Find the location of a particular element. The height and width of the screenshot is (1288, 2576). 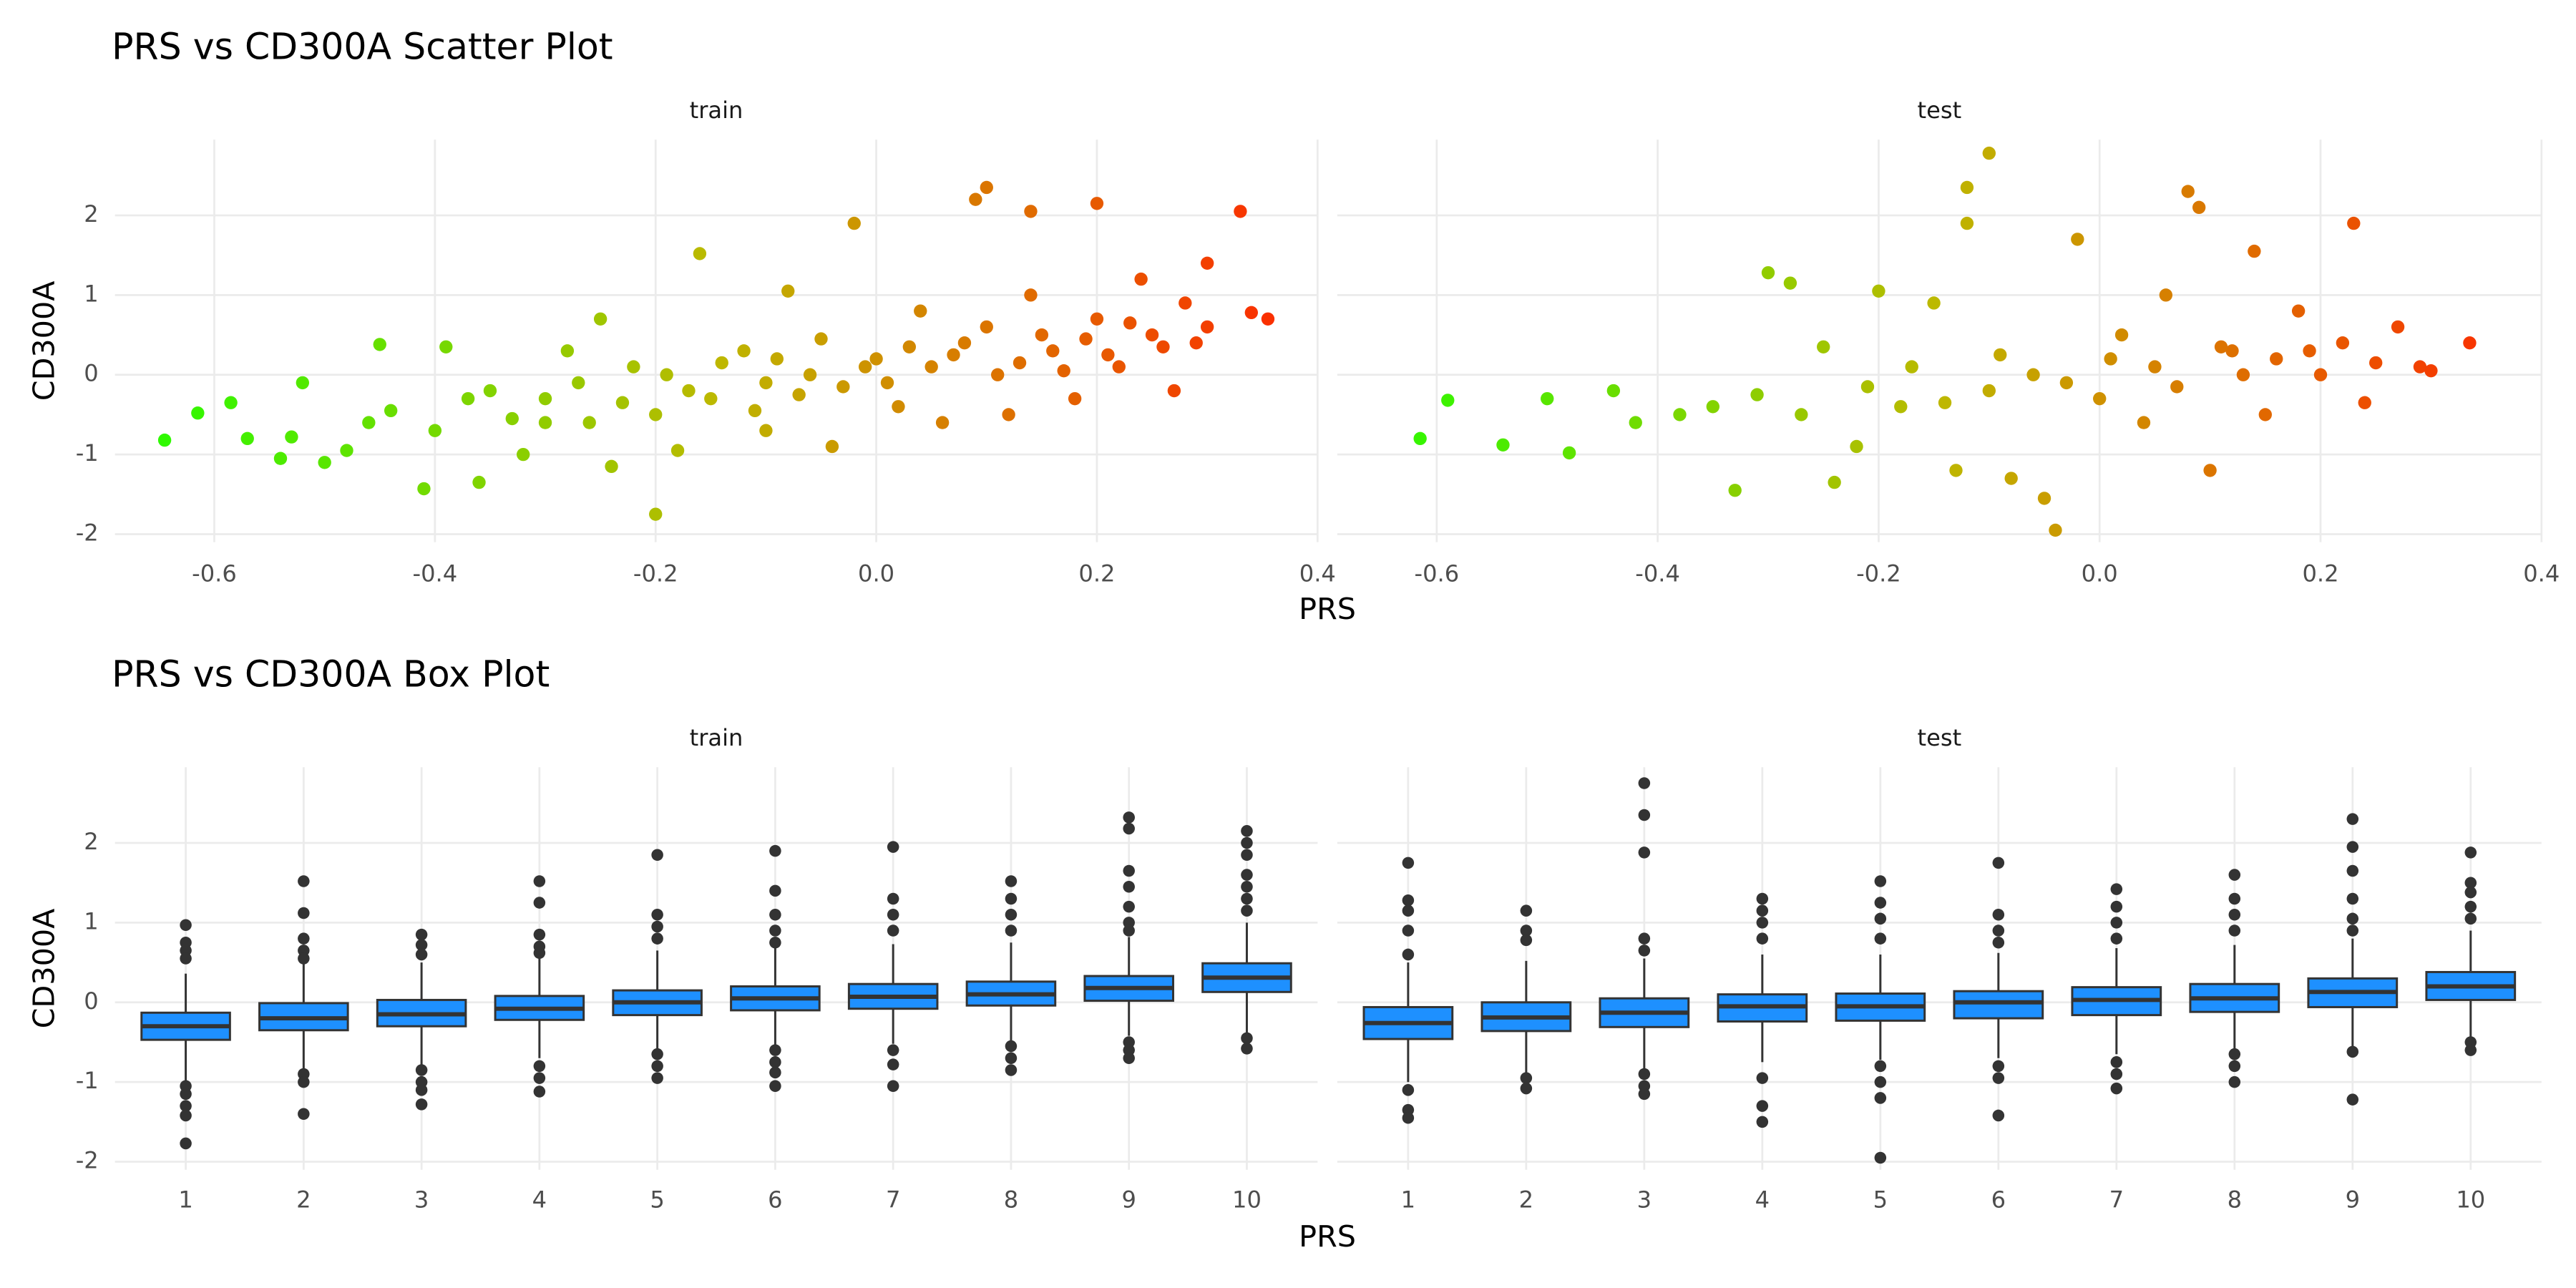

y-axis-title: CD300A is located at coordinates (43, 341).